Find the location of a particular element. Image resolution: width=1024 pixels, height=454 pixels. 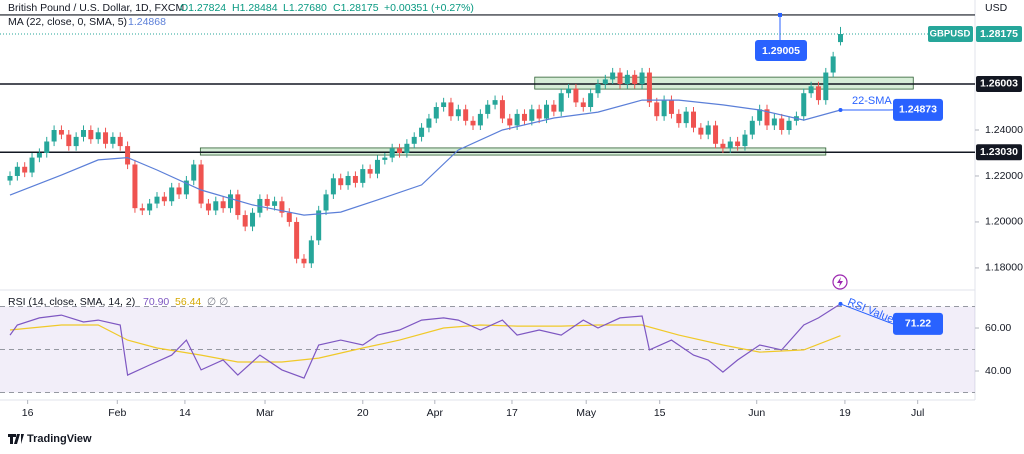

level-badge is located at coordinates (999, 152).